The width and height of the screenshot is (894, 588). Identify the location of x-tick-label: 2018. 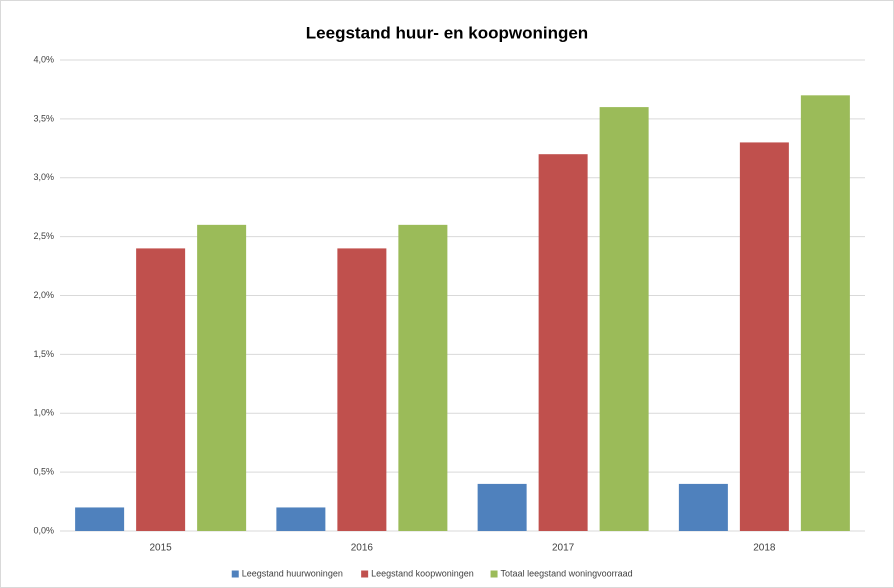
(764, 548).